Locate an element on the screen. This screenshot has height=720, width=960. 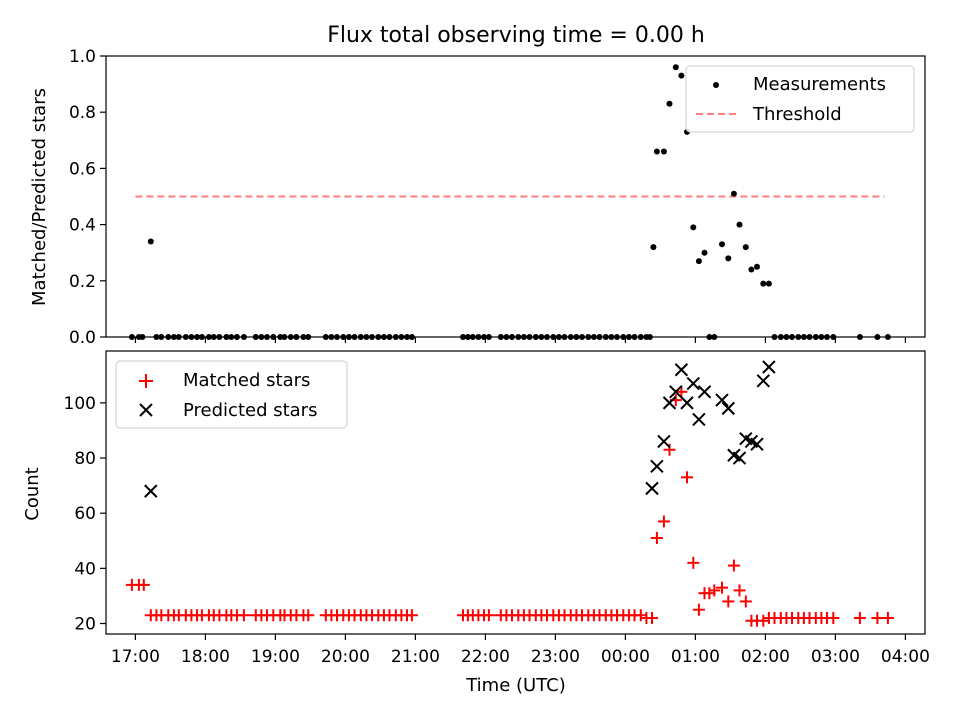
y-tick-label: 1.0 is located at coordinates (82, 57).